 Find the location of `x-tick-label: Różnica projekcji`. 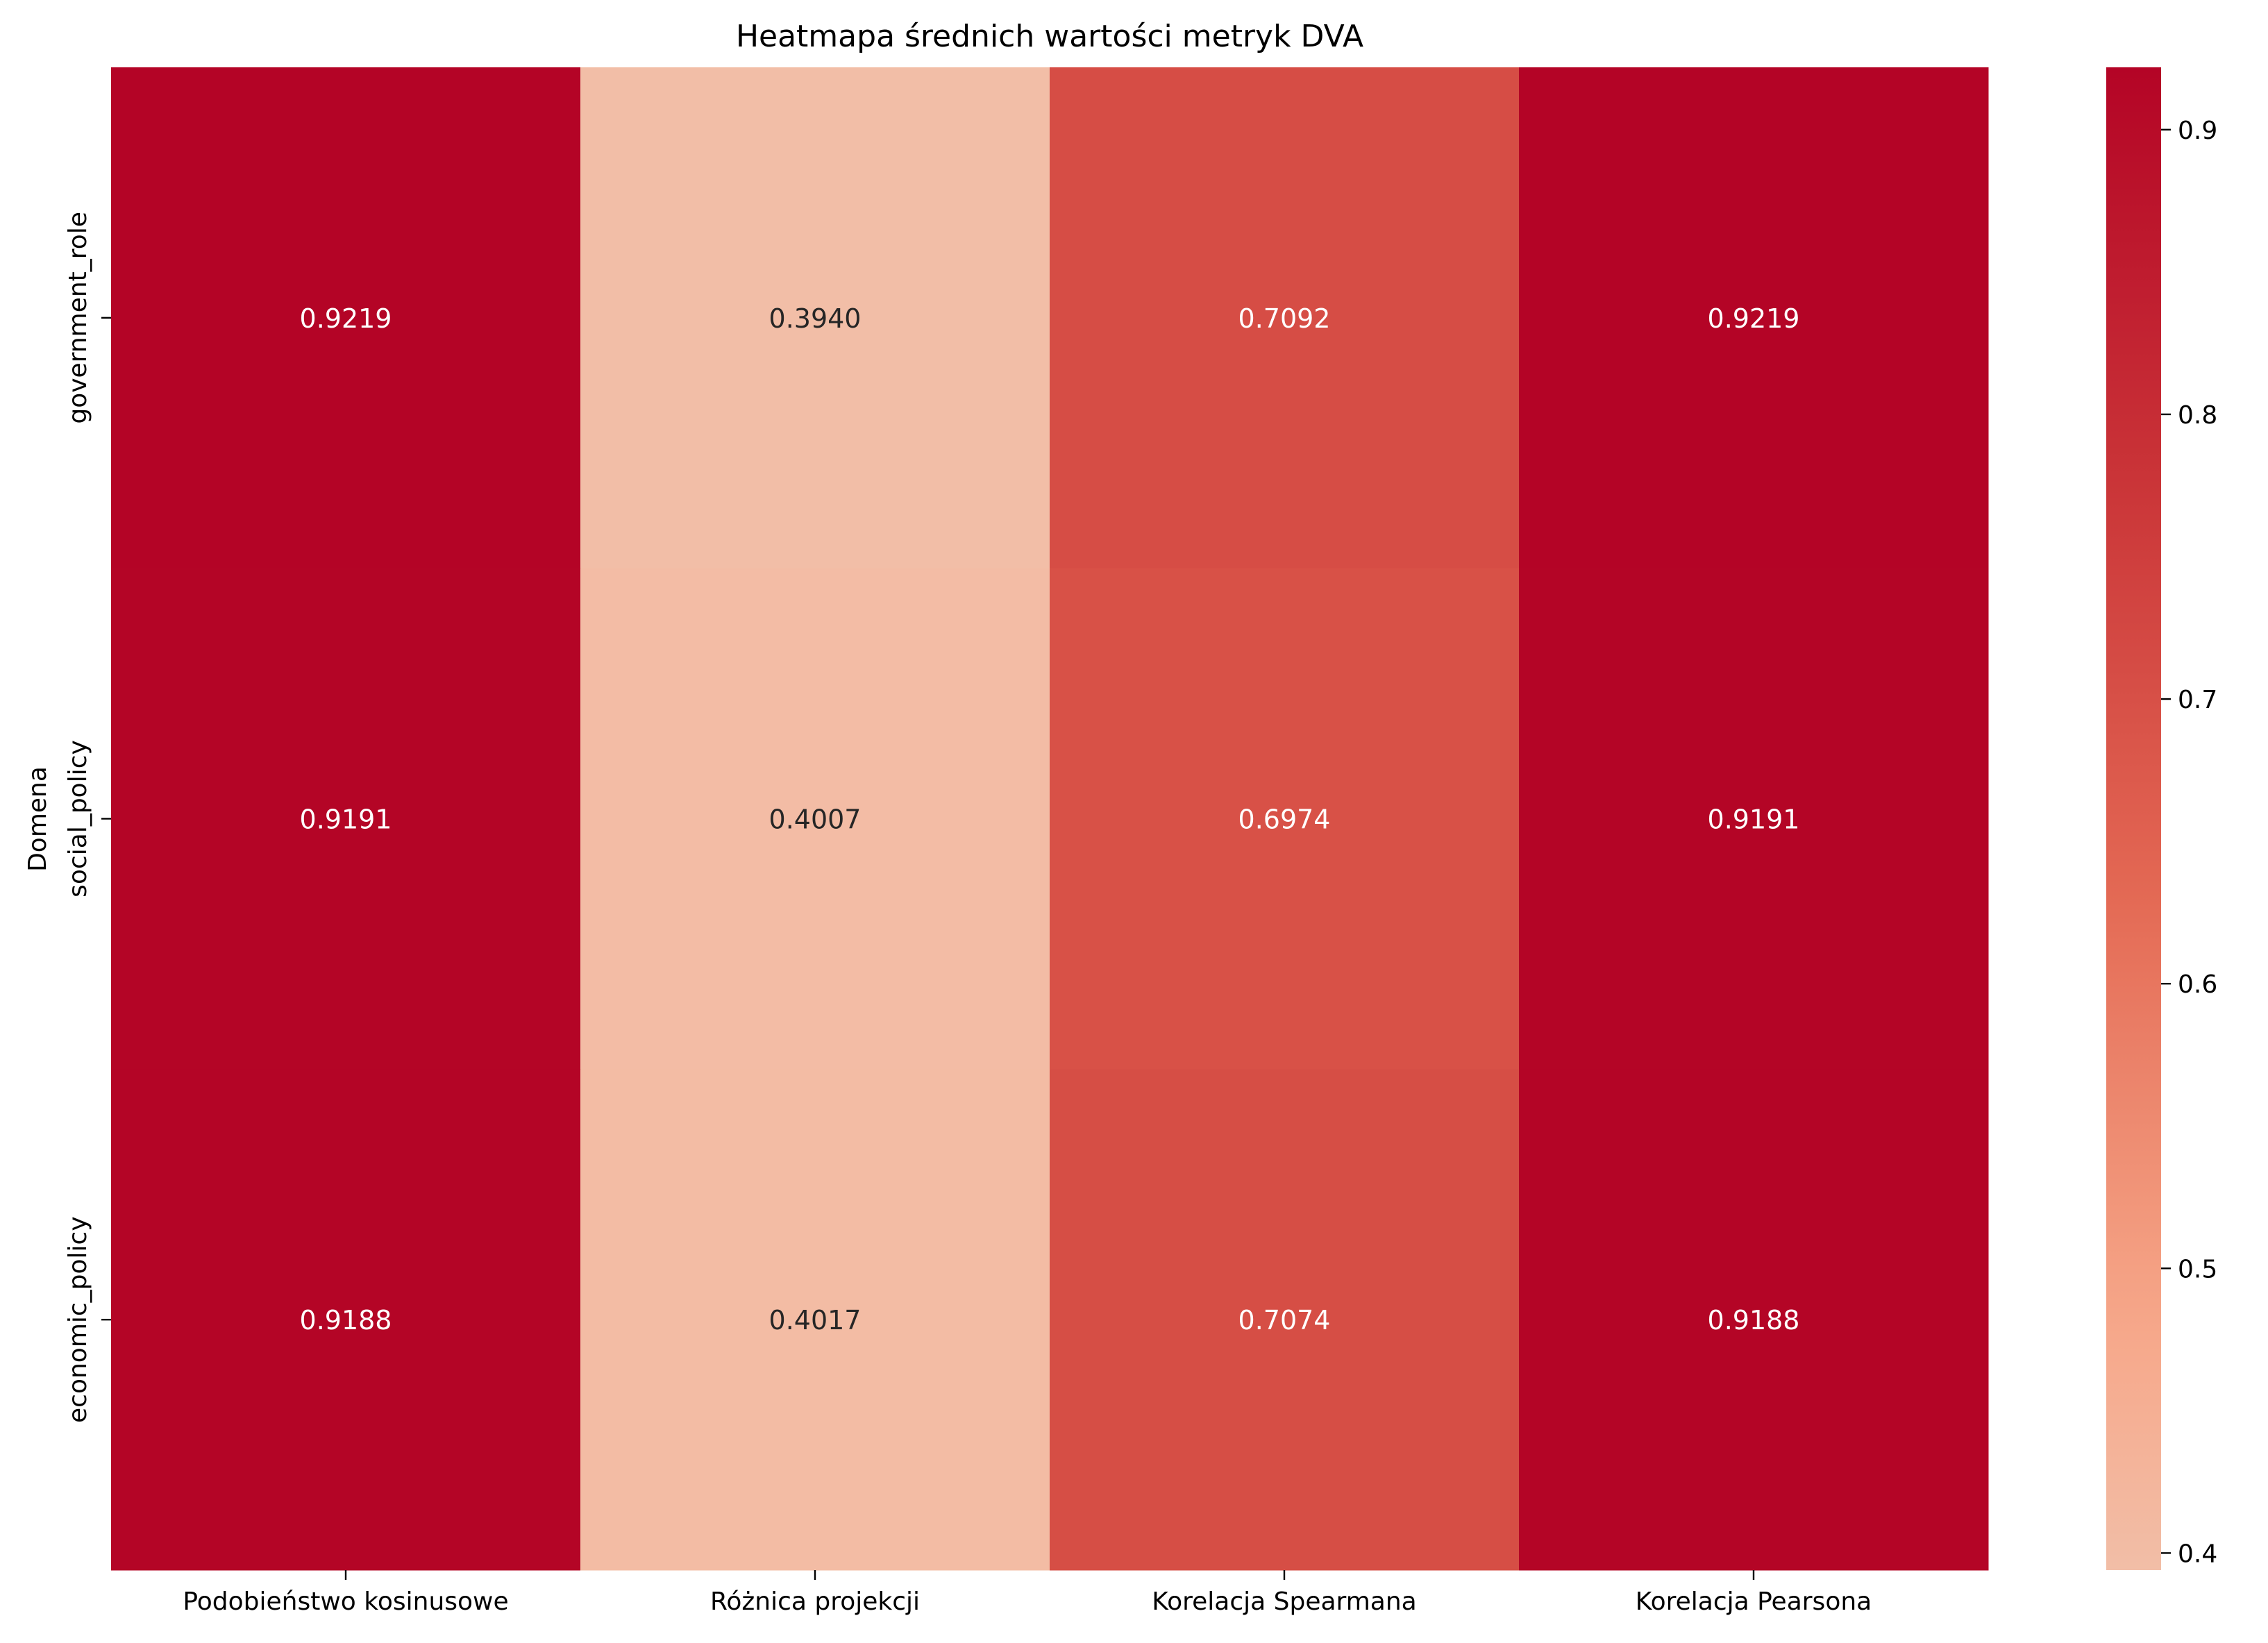

x-tick-label: Różnica projekcji is located at coordinates (815, 1601).